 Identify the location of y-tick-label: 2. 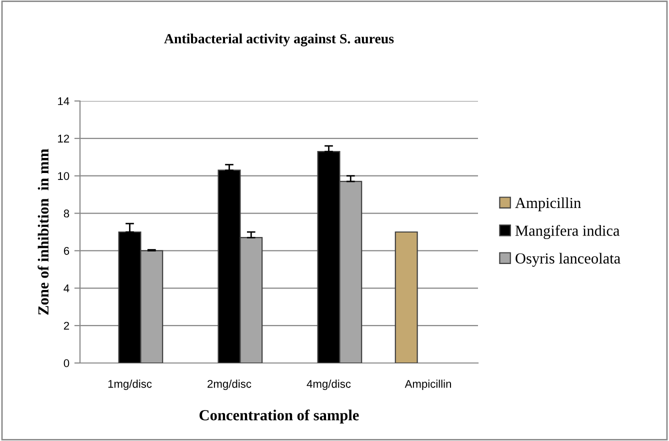
(67, 326).